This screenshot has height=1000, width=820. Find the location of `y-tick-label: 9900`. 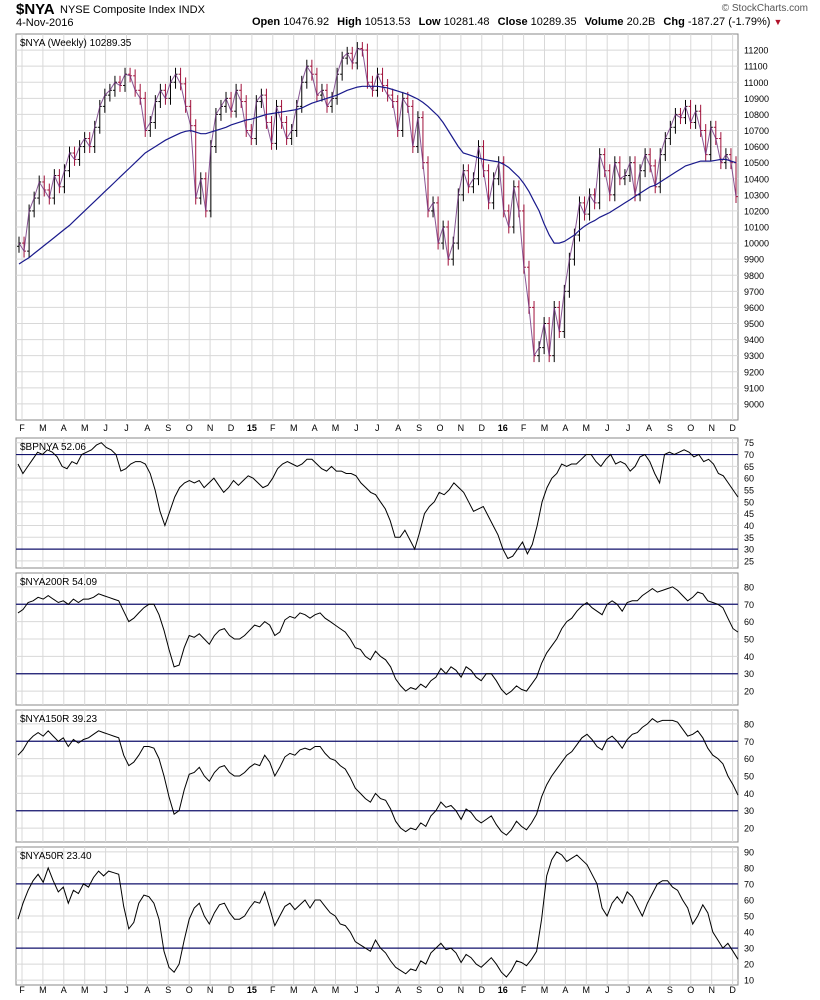

y-tick-label: 9900 is located at coordinates (754, 260).